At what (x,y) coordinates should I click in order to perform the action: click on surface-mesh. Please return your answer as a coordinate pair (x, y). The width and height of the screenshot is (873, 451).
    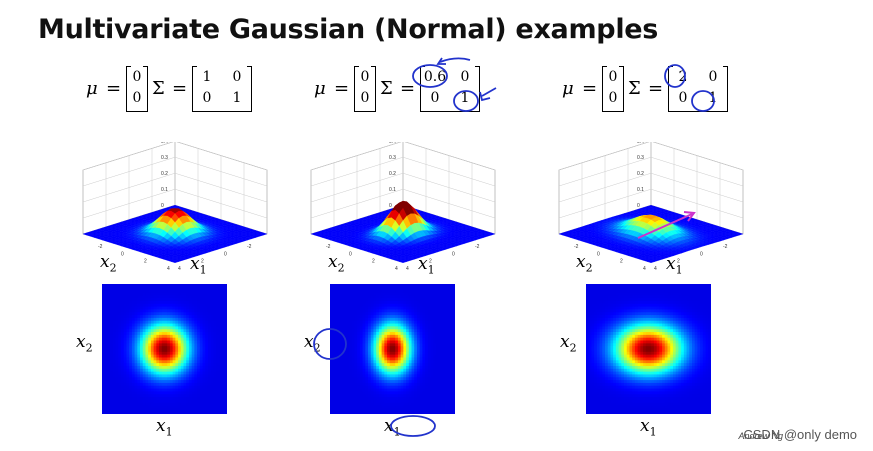
    Looking at the image, I should click on (403, 231).